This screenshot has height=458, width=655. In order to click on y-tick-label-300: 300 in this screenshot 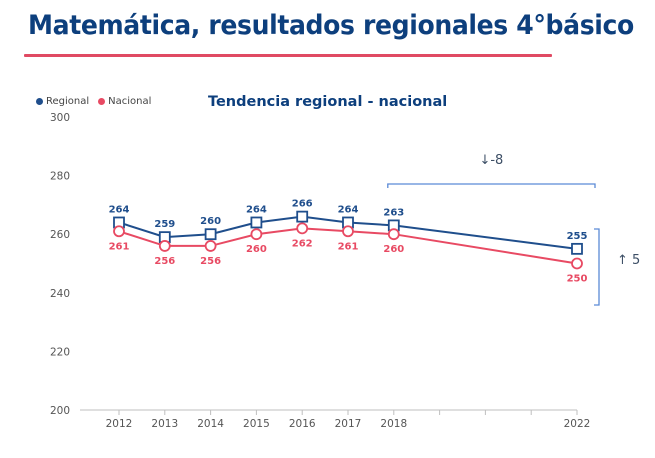, I will do `click(60, 118)`.